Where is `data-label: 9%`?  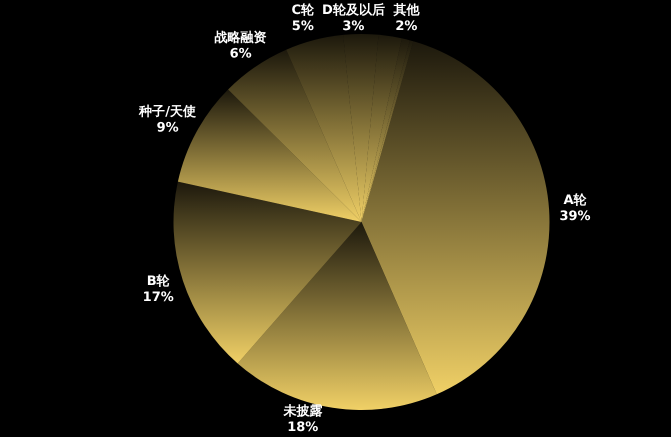 data-label: 9% is located at coordinates (167, 128).